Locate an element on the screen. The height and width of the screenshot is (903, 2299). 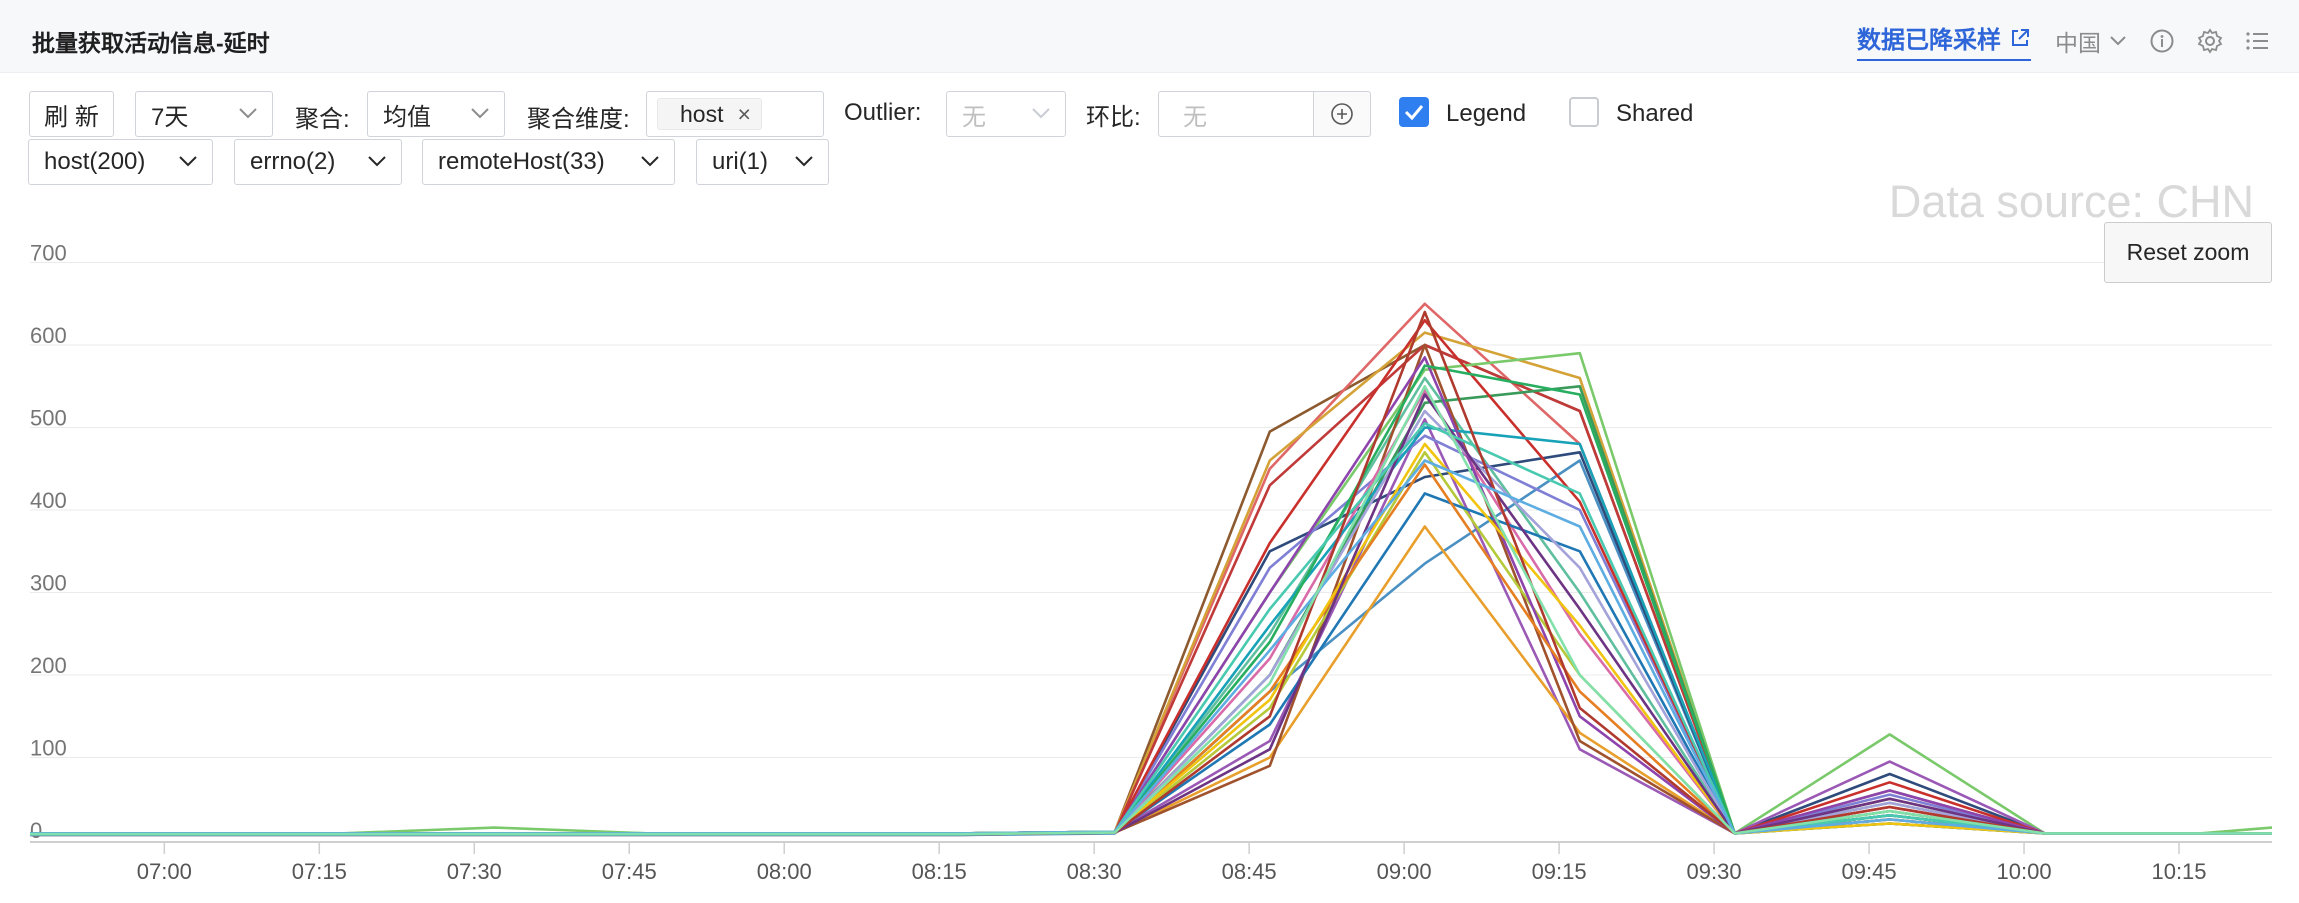
legend-label: Legend is located at coordinates (1486, 113).